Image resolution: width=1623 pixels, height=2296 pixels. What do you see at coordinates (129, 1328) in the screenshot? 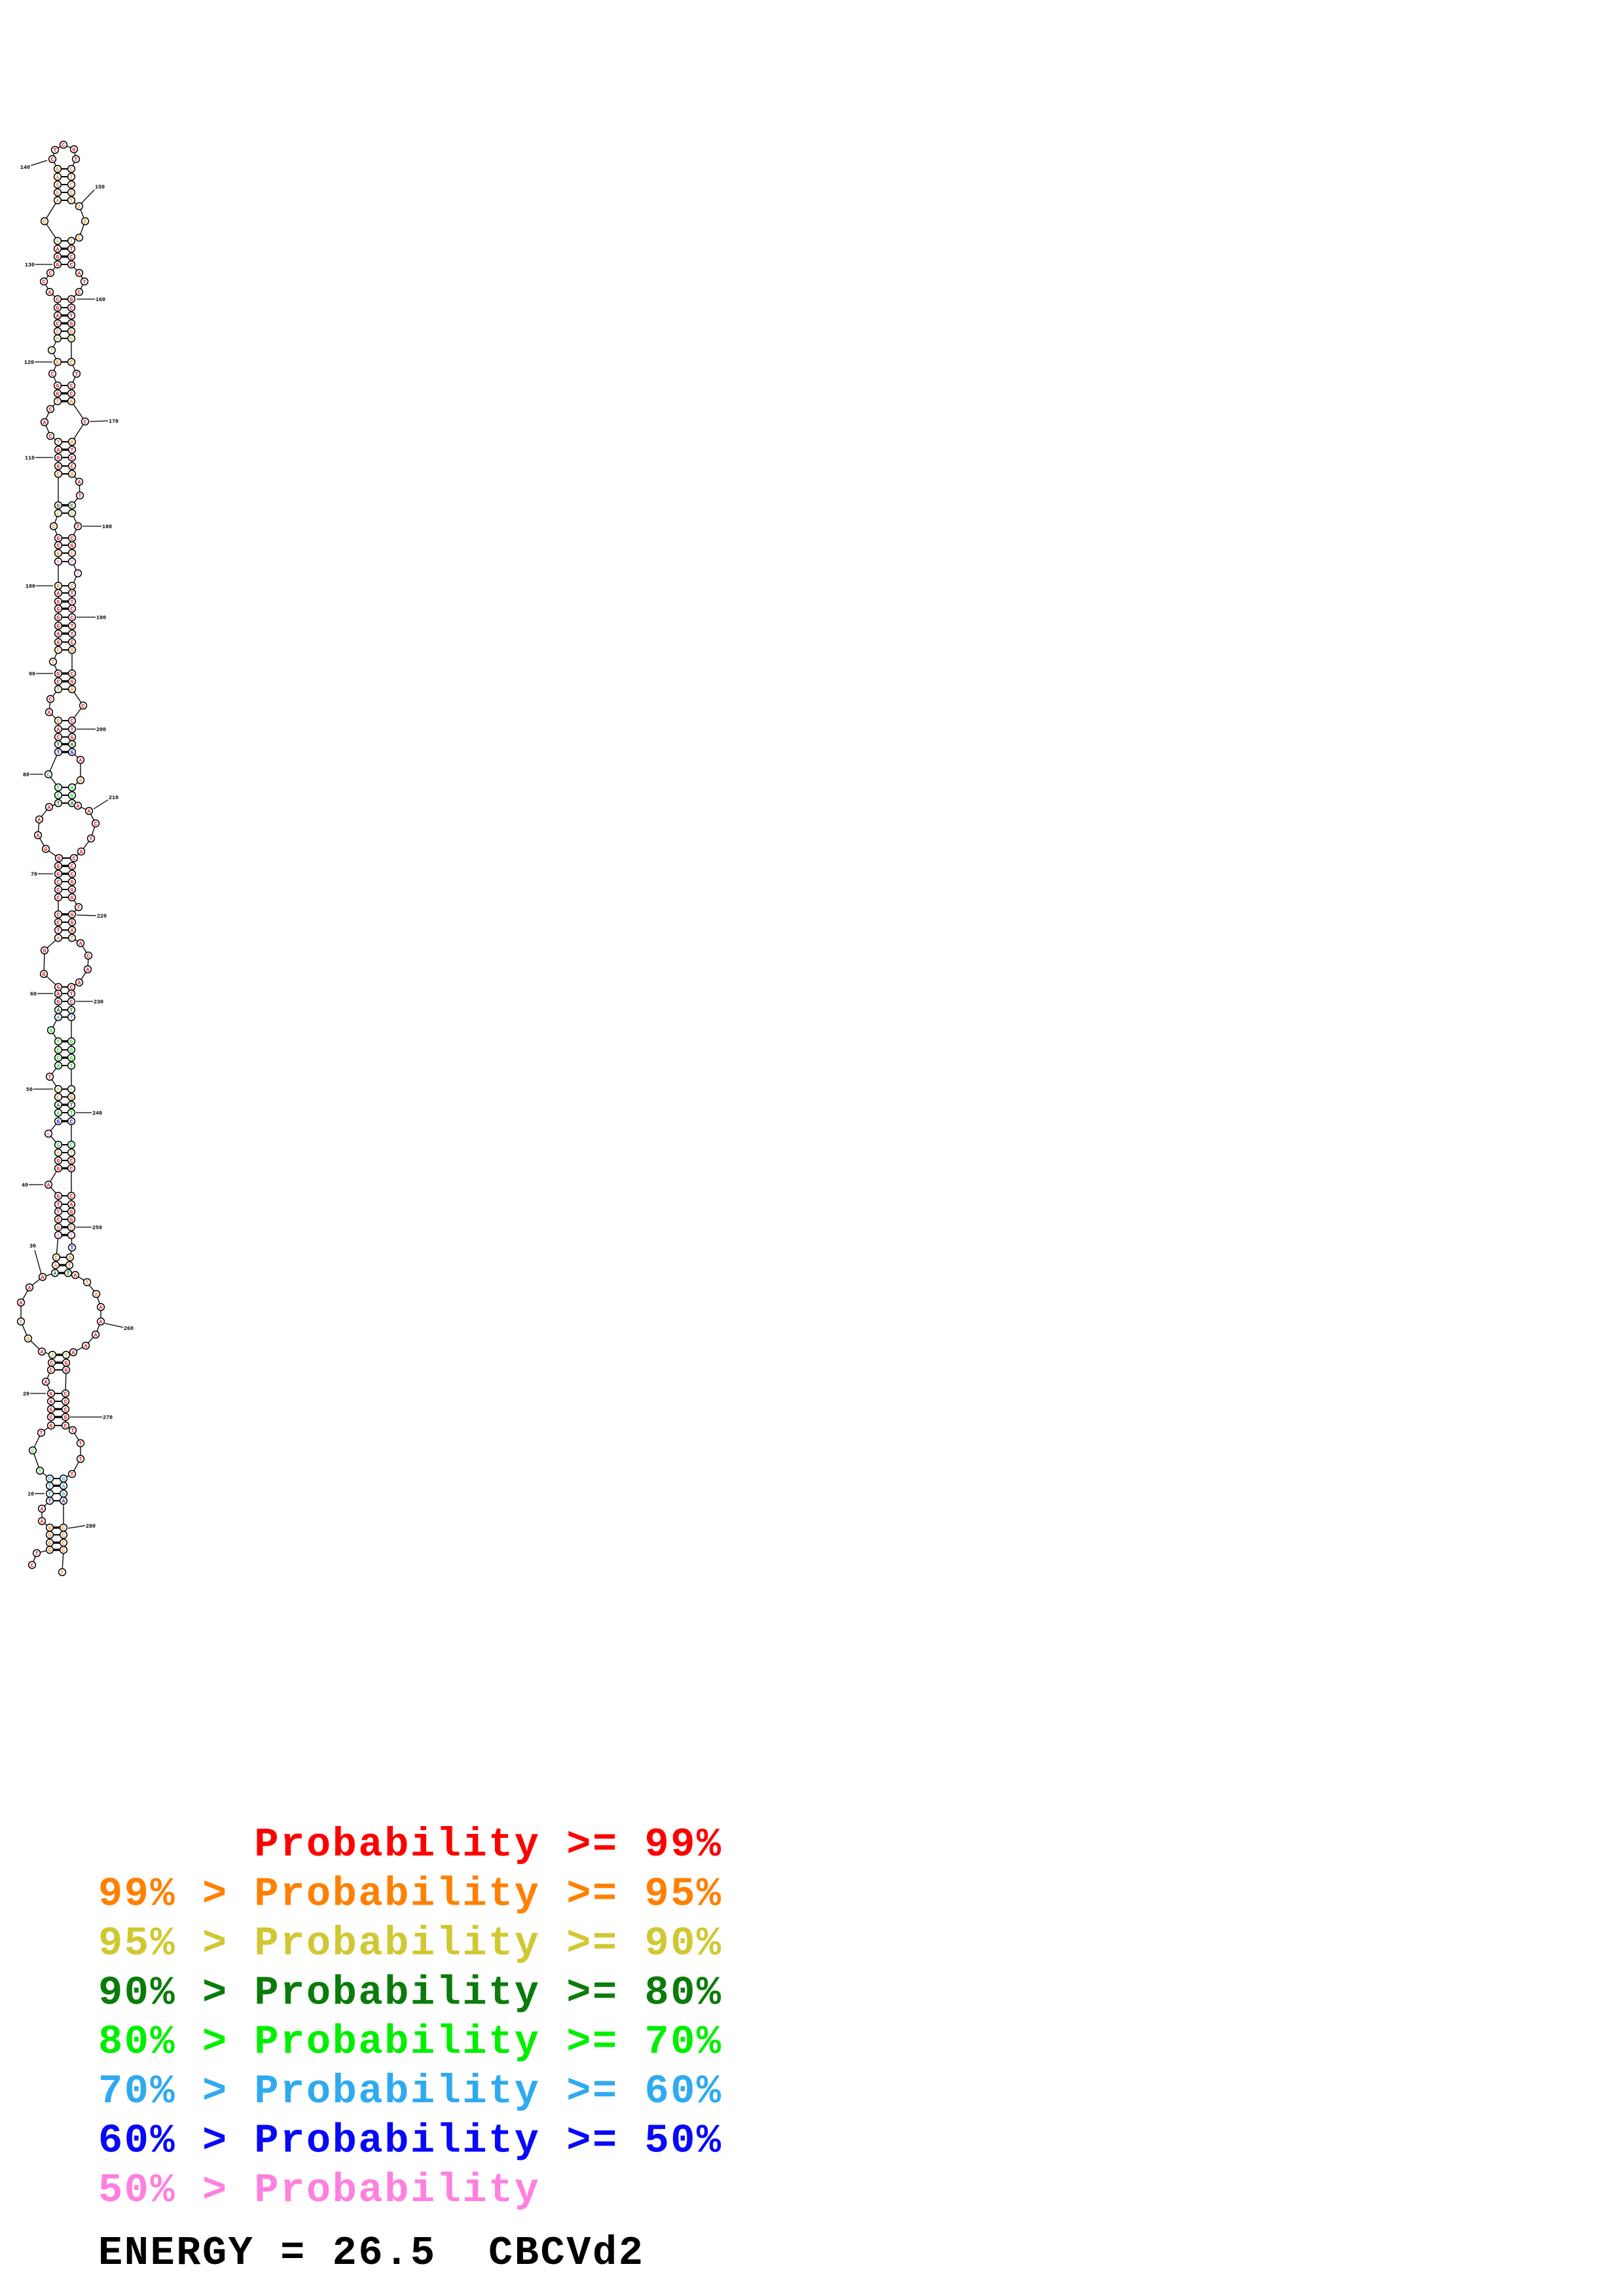
I see `svg-text: 260` at bounding box center [129, 1328].